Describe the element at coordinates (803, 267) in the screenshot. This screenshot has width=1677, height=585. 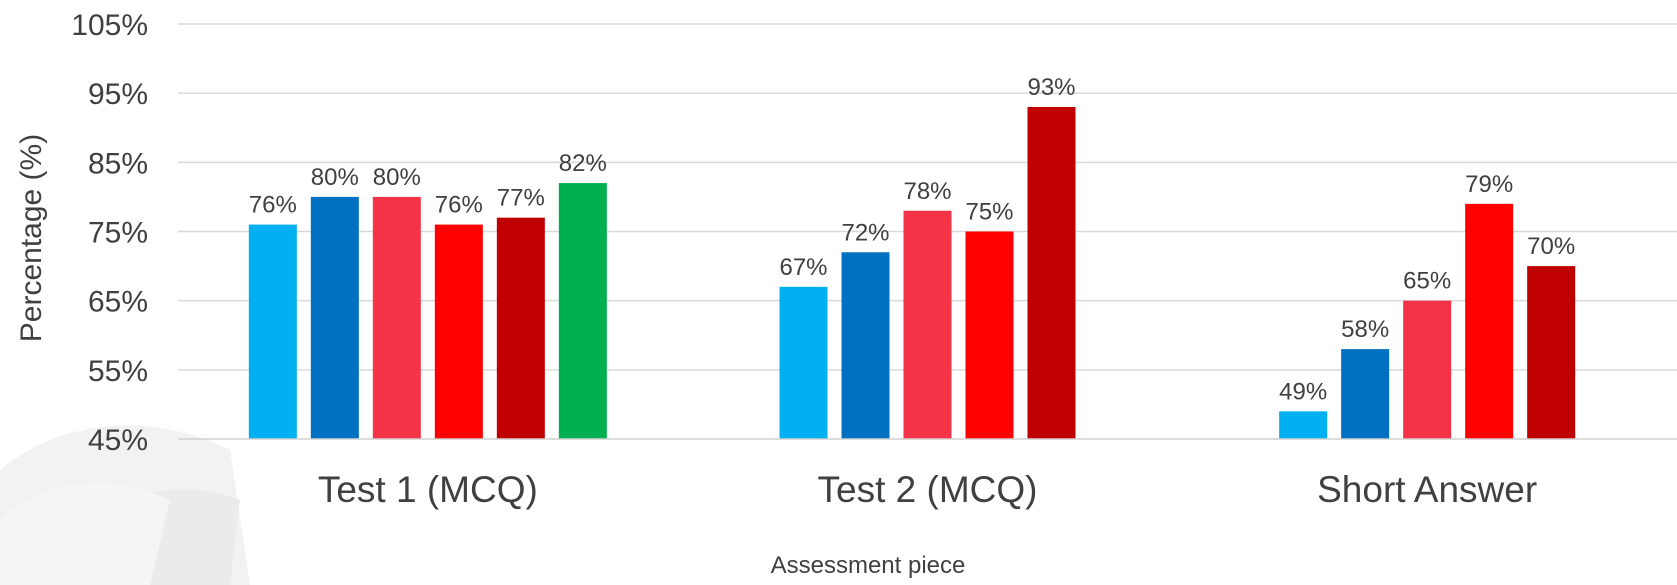
I see `data-label: 67%` at that location.